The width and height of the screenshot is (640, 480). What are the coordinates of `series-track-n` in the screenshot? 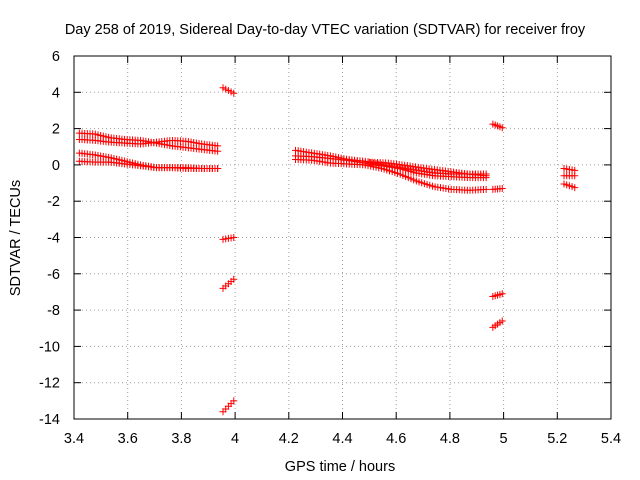 It's located at (497, 188).